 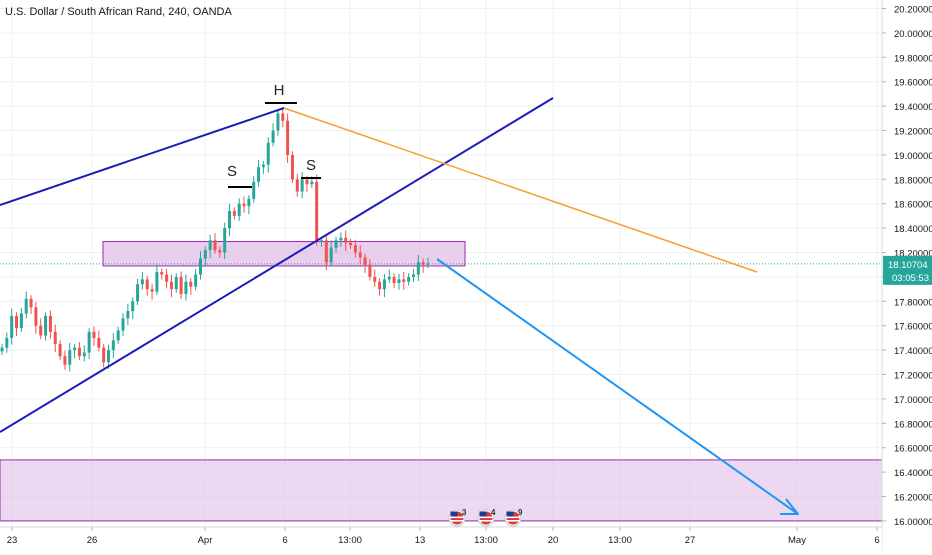 What do you see at coordinates (913, 376) in the screenshot?
I see `price-tick-label: 17.20000` at bounding box center [913, 376].